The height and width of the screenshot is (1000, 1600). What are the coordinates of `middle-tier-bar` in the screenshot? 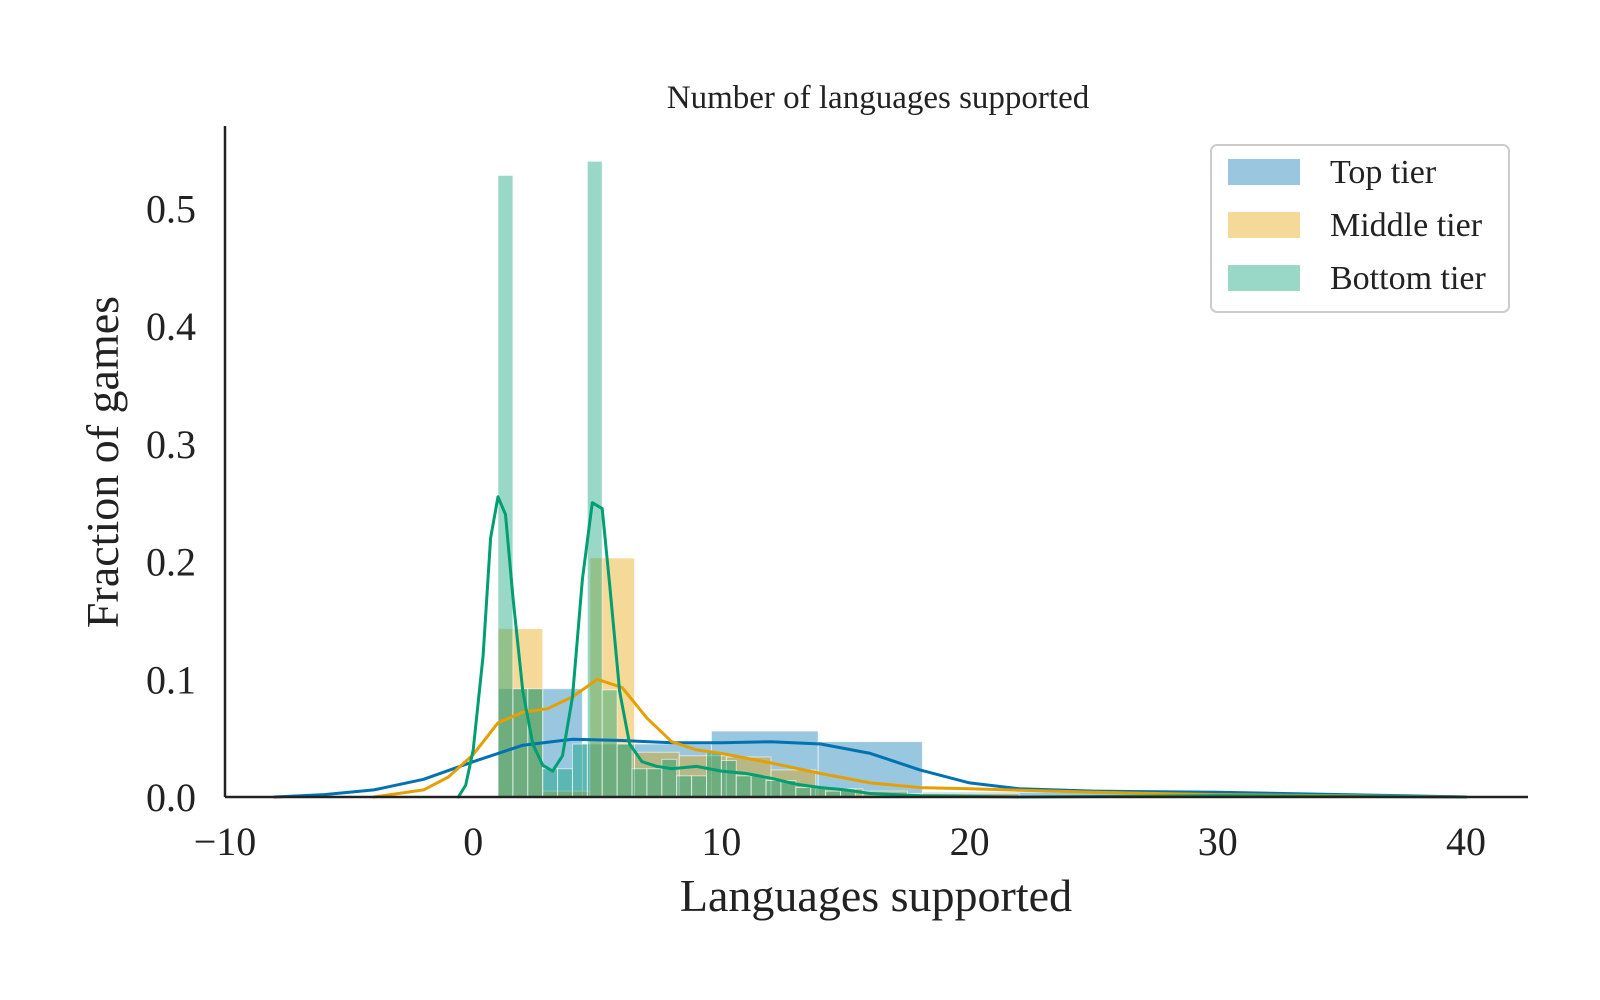 It's located at (748, 777).